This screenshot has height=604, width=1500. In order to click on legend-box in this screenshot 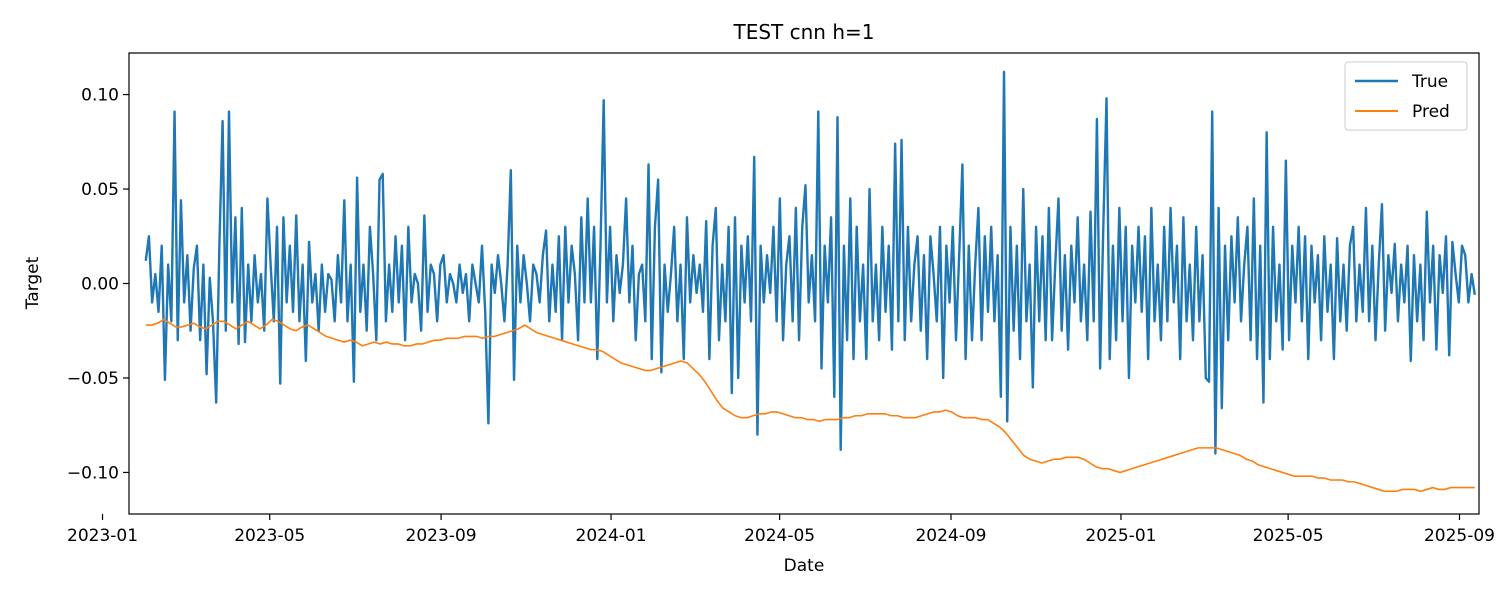, I will do `click(1406, 96)`.